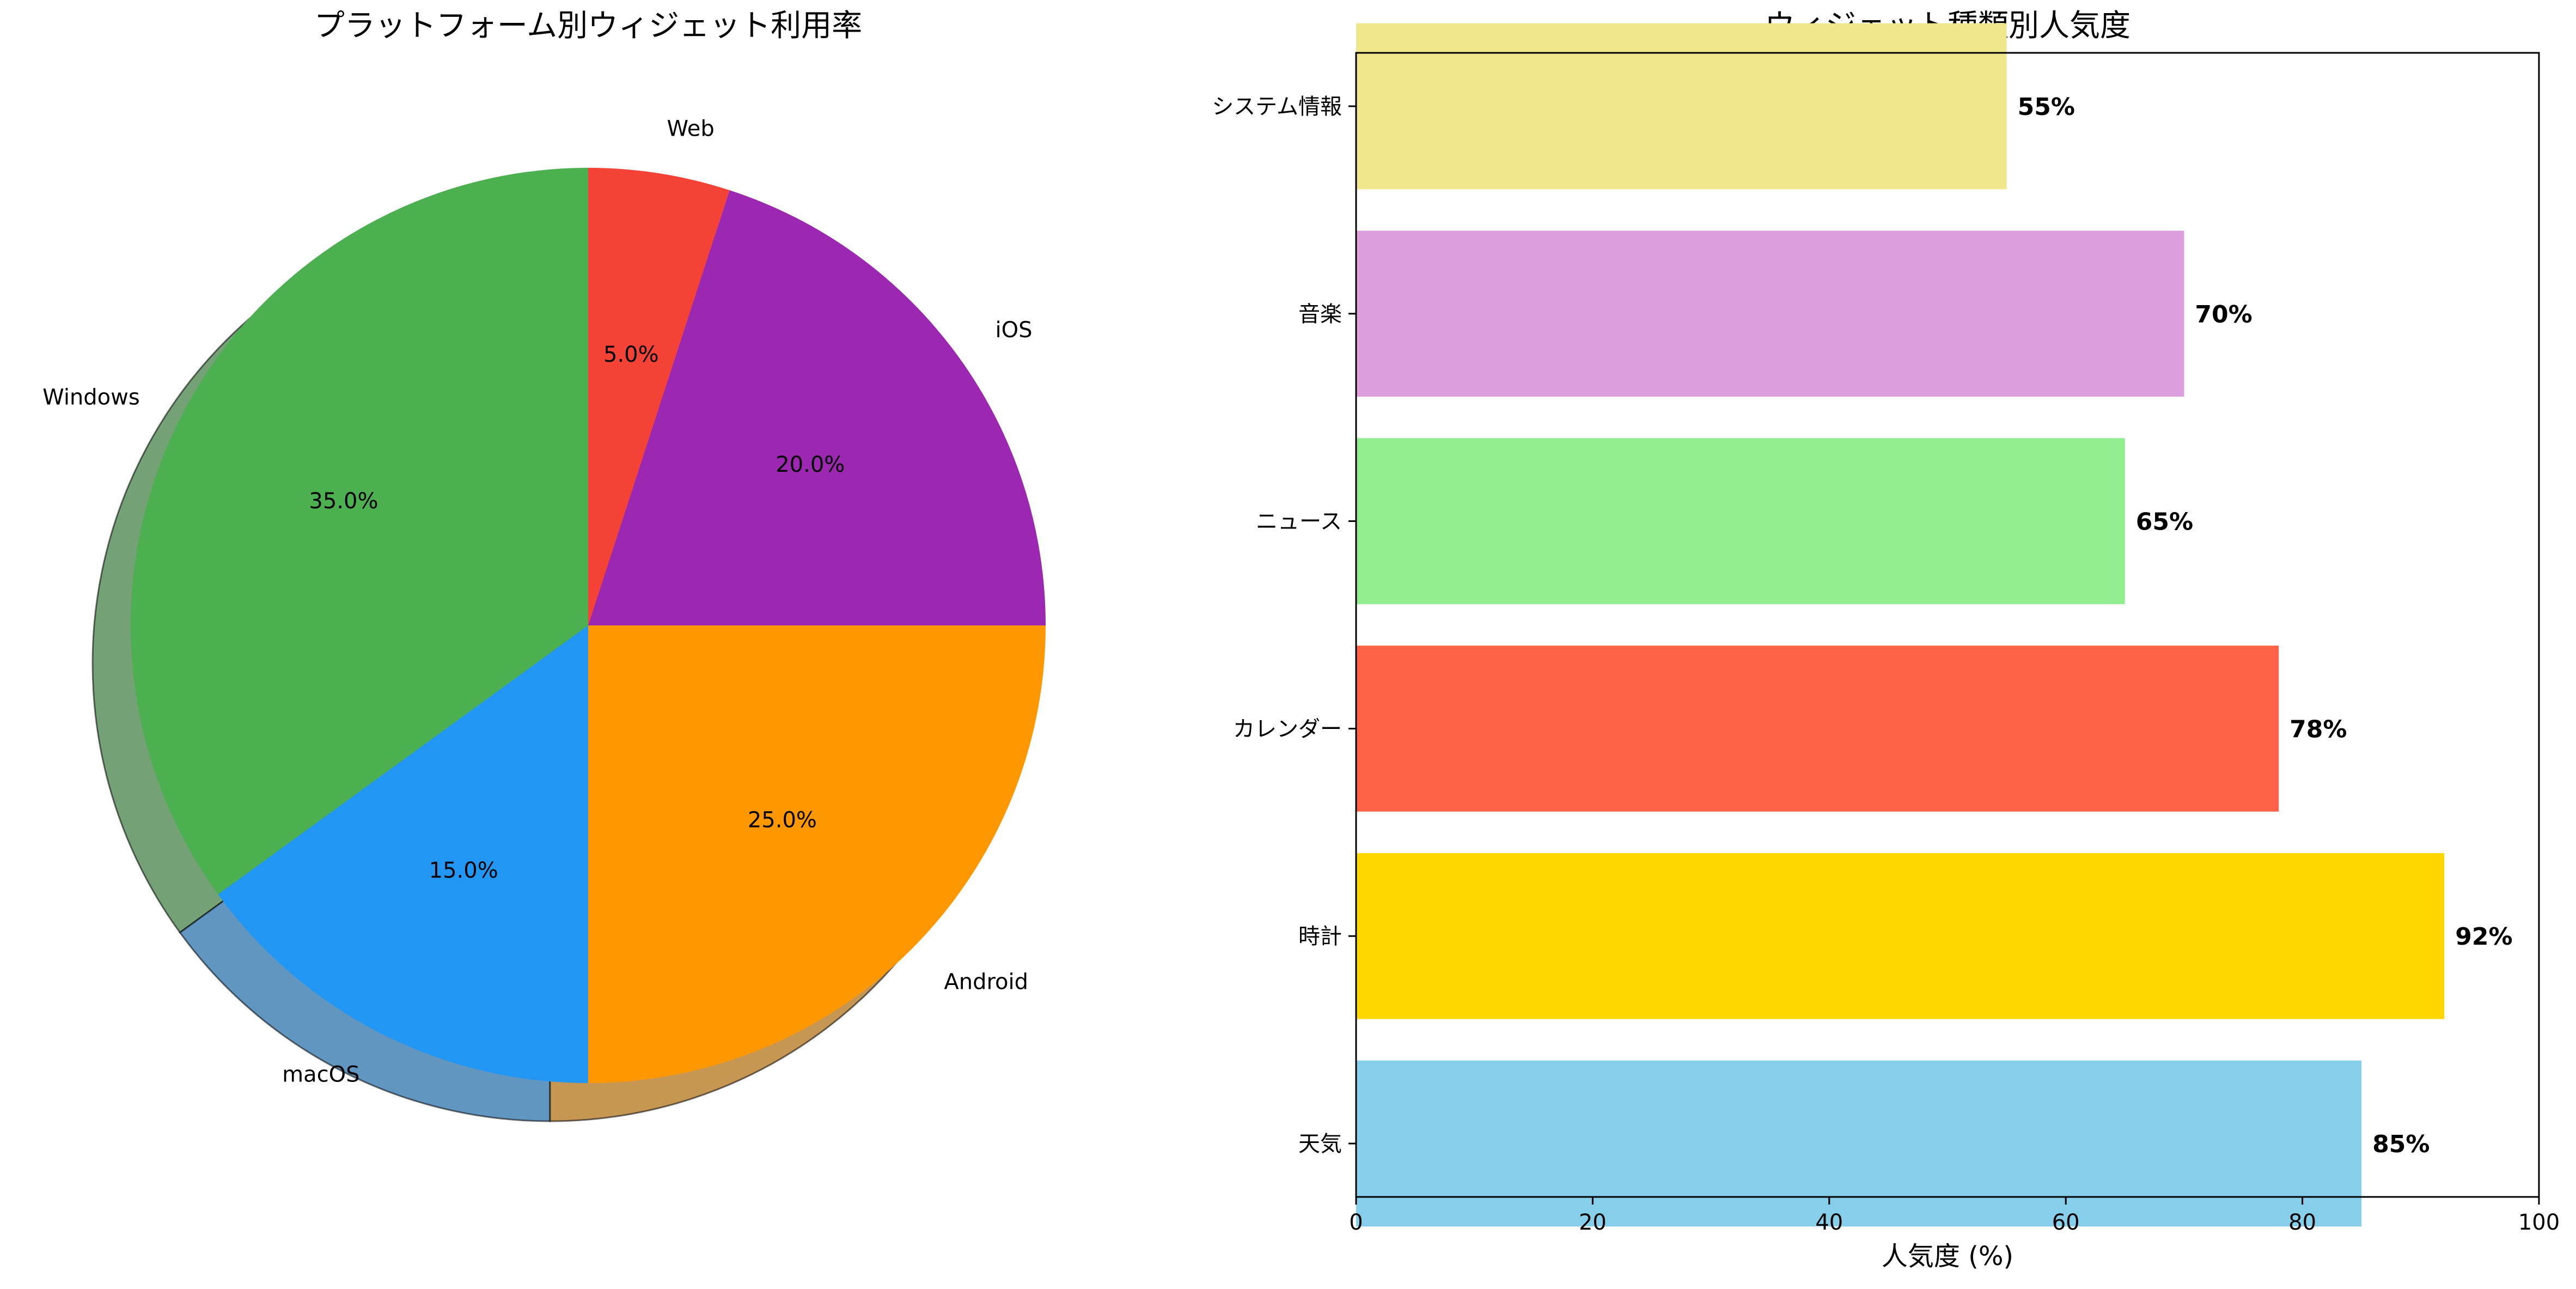 The image size is (2576, 1289). What do you see at coordinates (2302, 1223) in the screenshot?
I see `x-tick-label-80: 80` at bounding box center [2302, 1223].